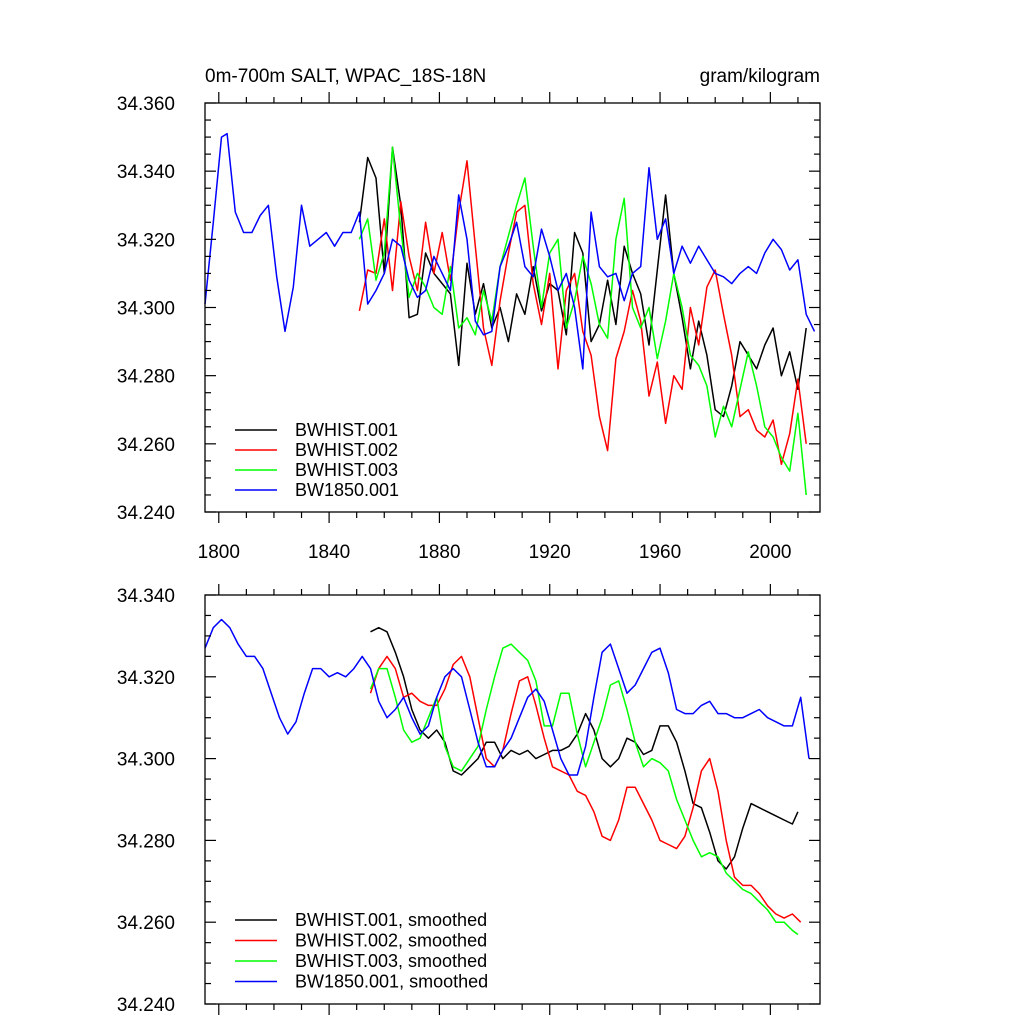 Image resolution: width=1024 pixels, height=1029 pixels. Describe the element at coordinates (391, 961) in the screenshot. I see `legend-label: BWHIST.003, smoothed` at that location.